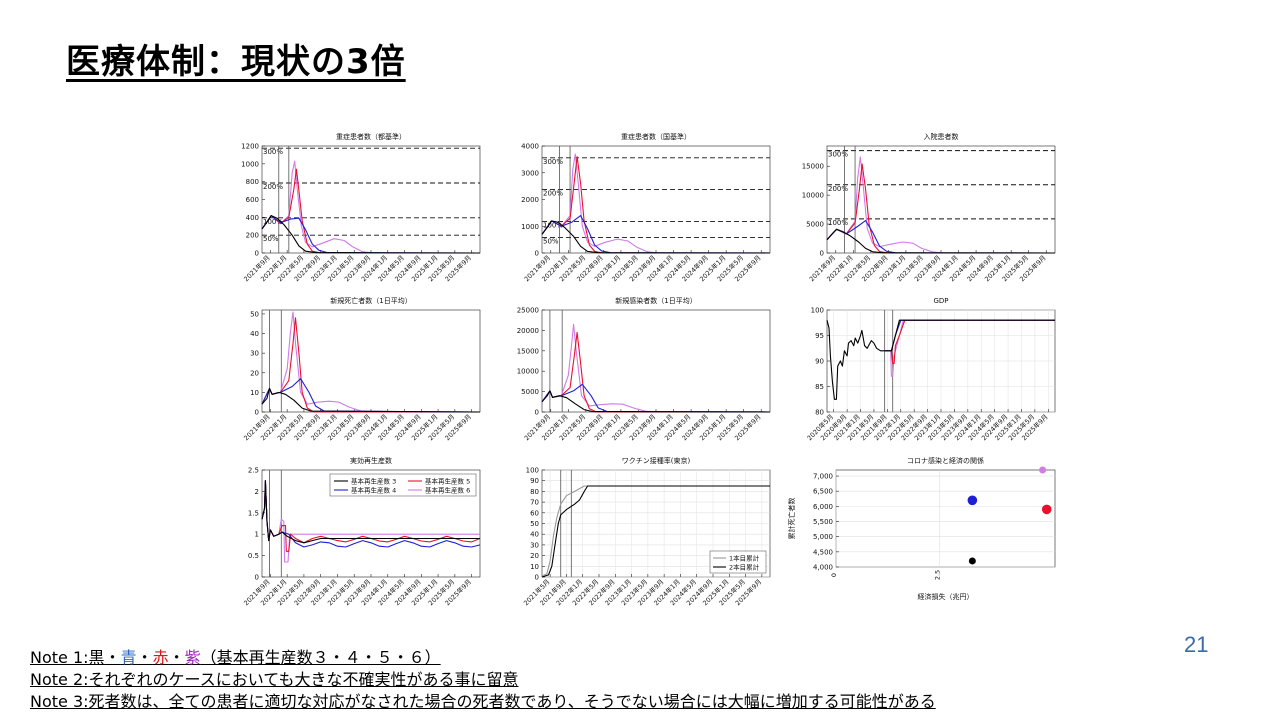 Image resolution: width=1280 pixels, height=720 pixels. Describe the element at coordinates (1046, 509) in the screenshot. I see `scatter-point-r5` at that location.